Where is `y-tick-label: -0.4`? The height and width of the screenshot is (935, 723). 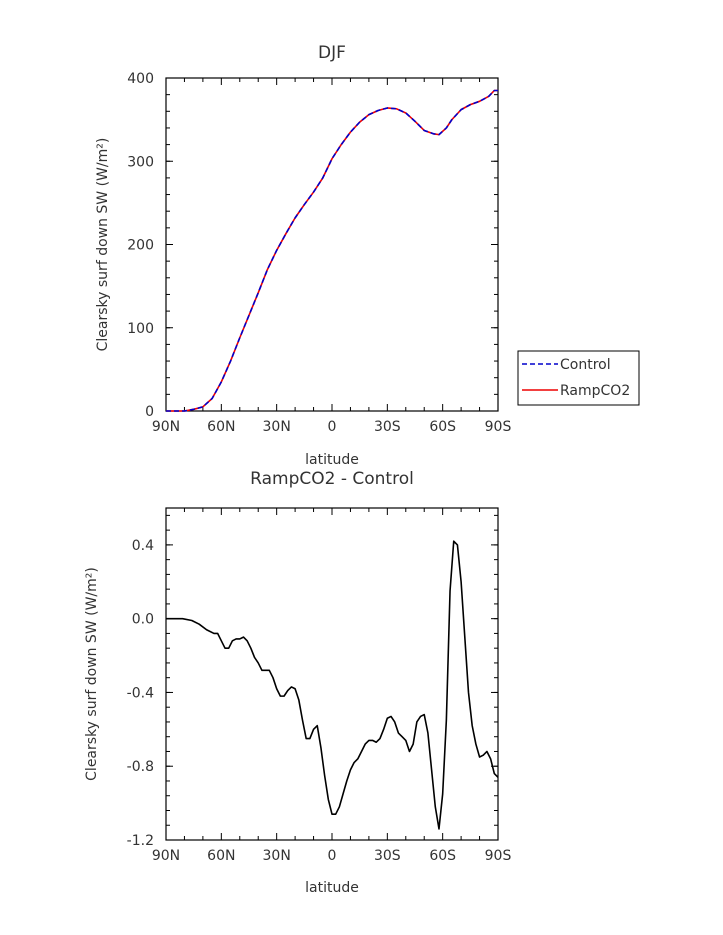
y-tick-label: -0.4 is located at coordinates (140, 693).